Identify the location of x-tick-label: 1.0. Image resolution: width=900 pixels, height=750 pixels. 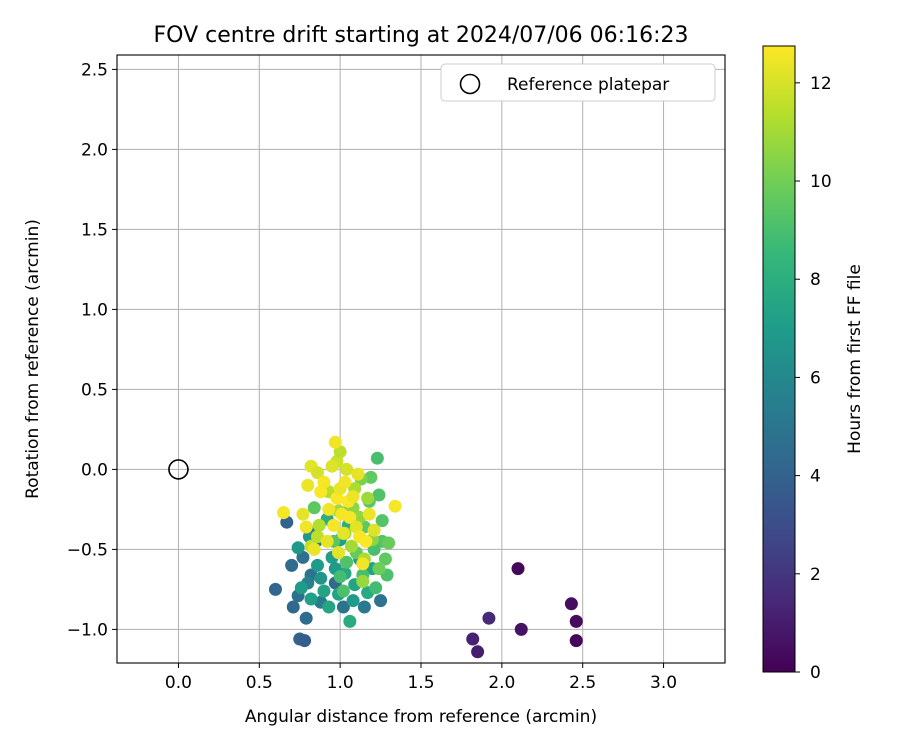
(340, 683).